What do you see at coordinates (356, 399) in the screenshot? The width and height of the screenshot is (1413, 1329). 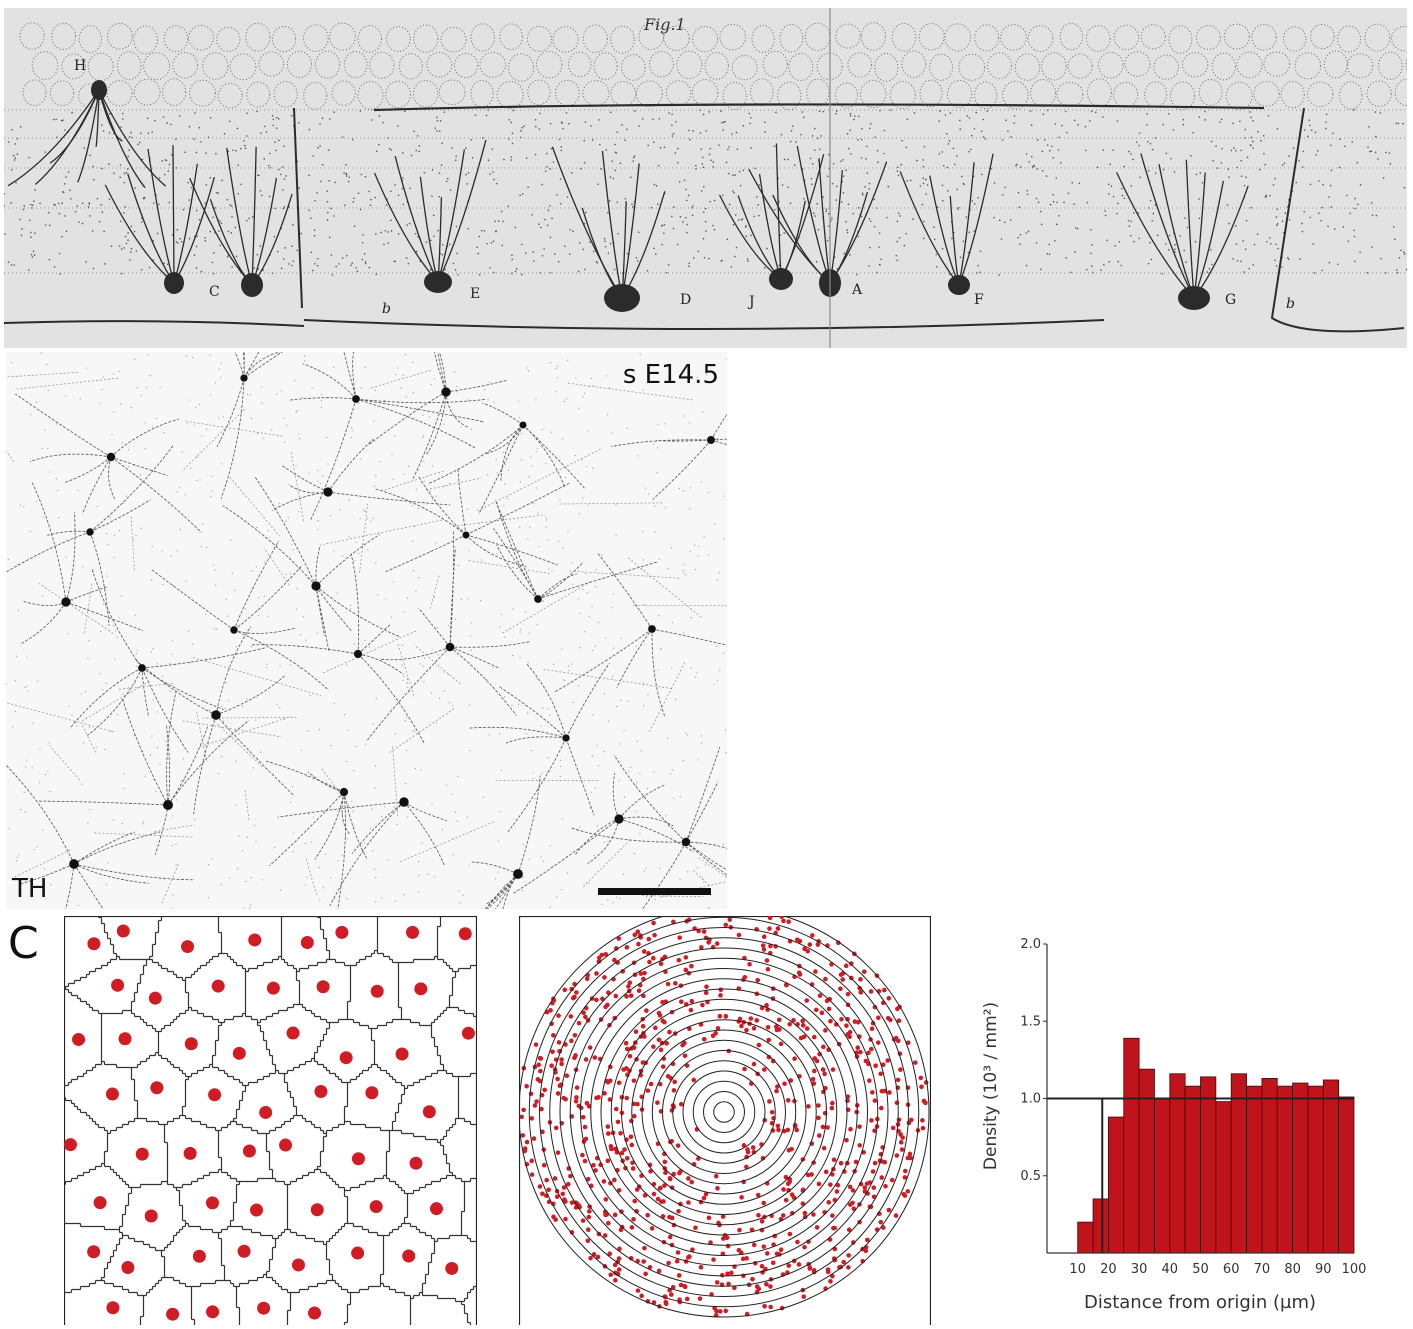 I see `th-soma` at bounding box center [356, 399].